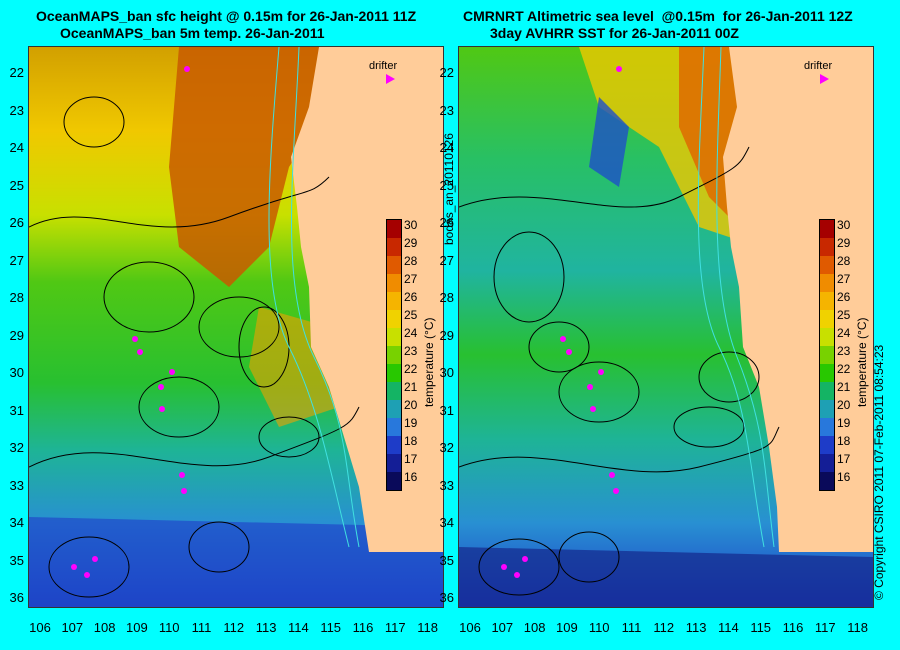 This screenshot has width=900, height=650. Describe the element at coordinates (793, 627) in the screenshot. I see `longitude-label: 116` at that location.